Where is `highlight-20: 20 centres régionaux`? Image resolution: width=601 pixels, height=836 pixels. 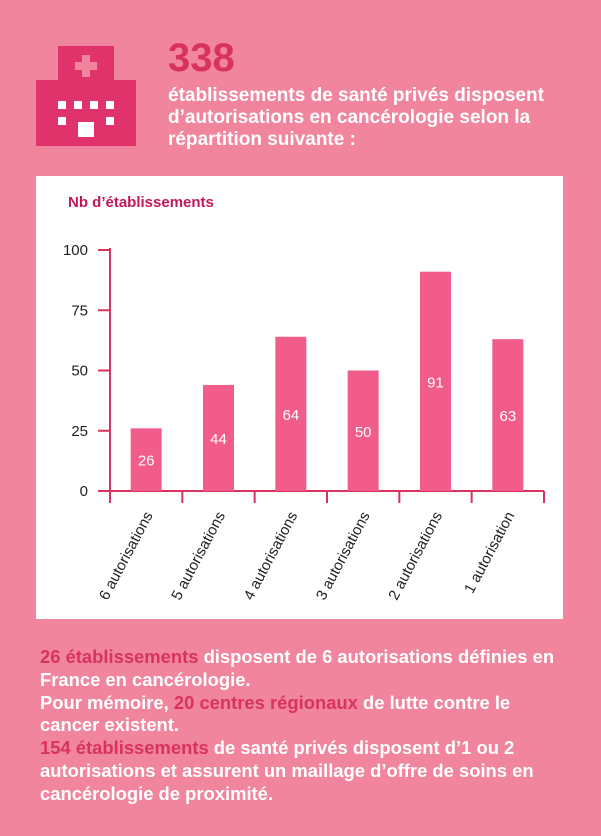 highlight-20: 20 centres régionaux is located at coordinates (265, 702).